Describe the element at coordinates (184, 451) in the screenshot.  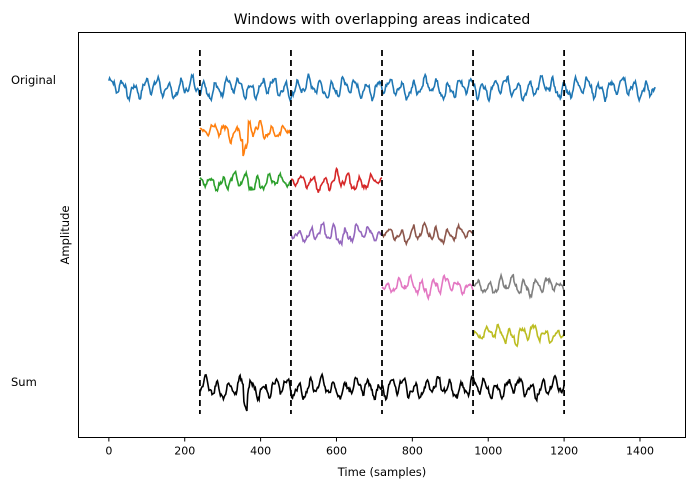
I see `x-tick-label: 200` at that location.